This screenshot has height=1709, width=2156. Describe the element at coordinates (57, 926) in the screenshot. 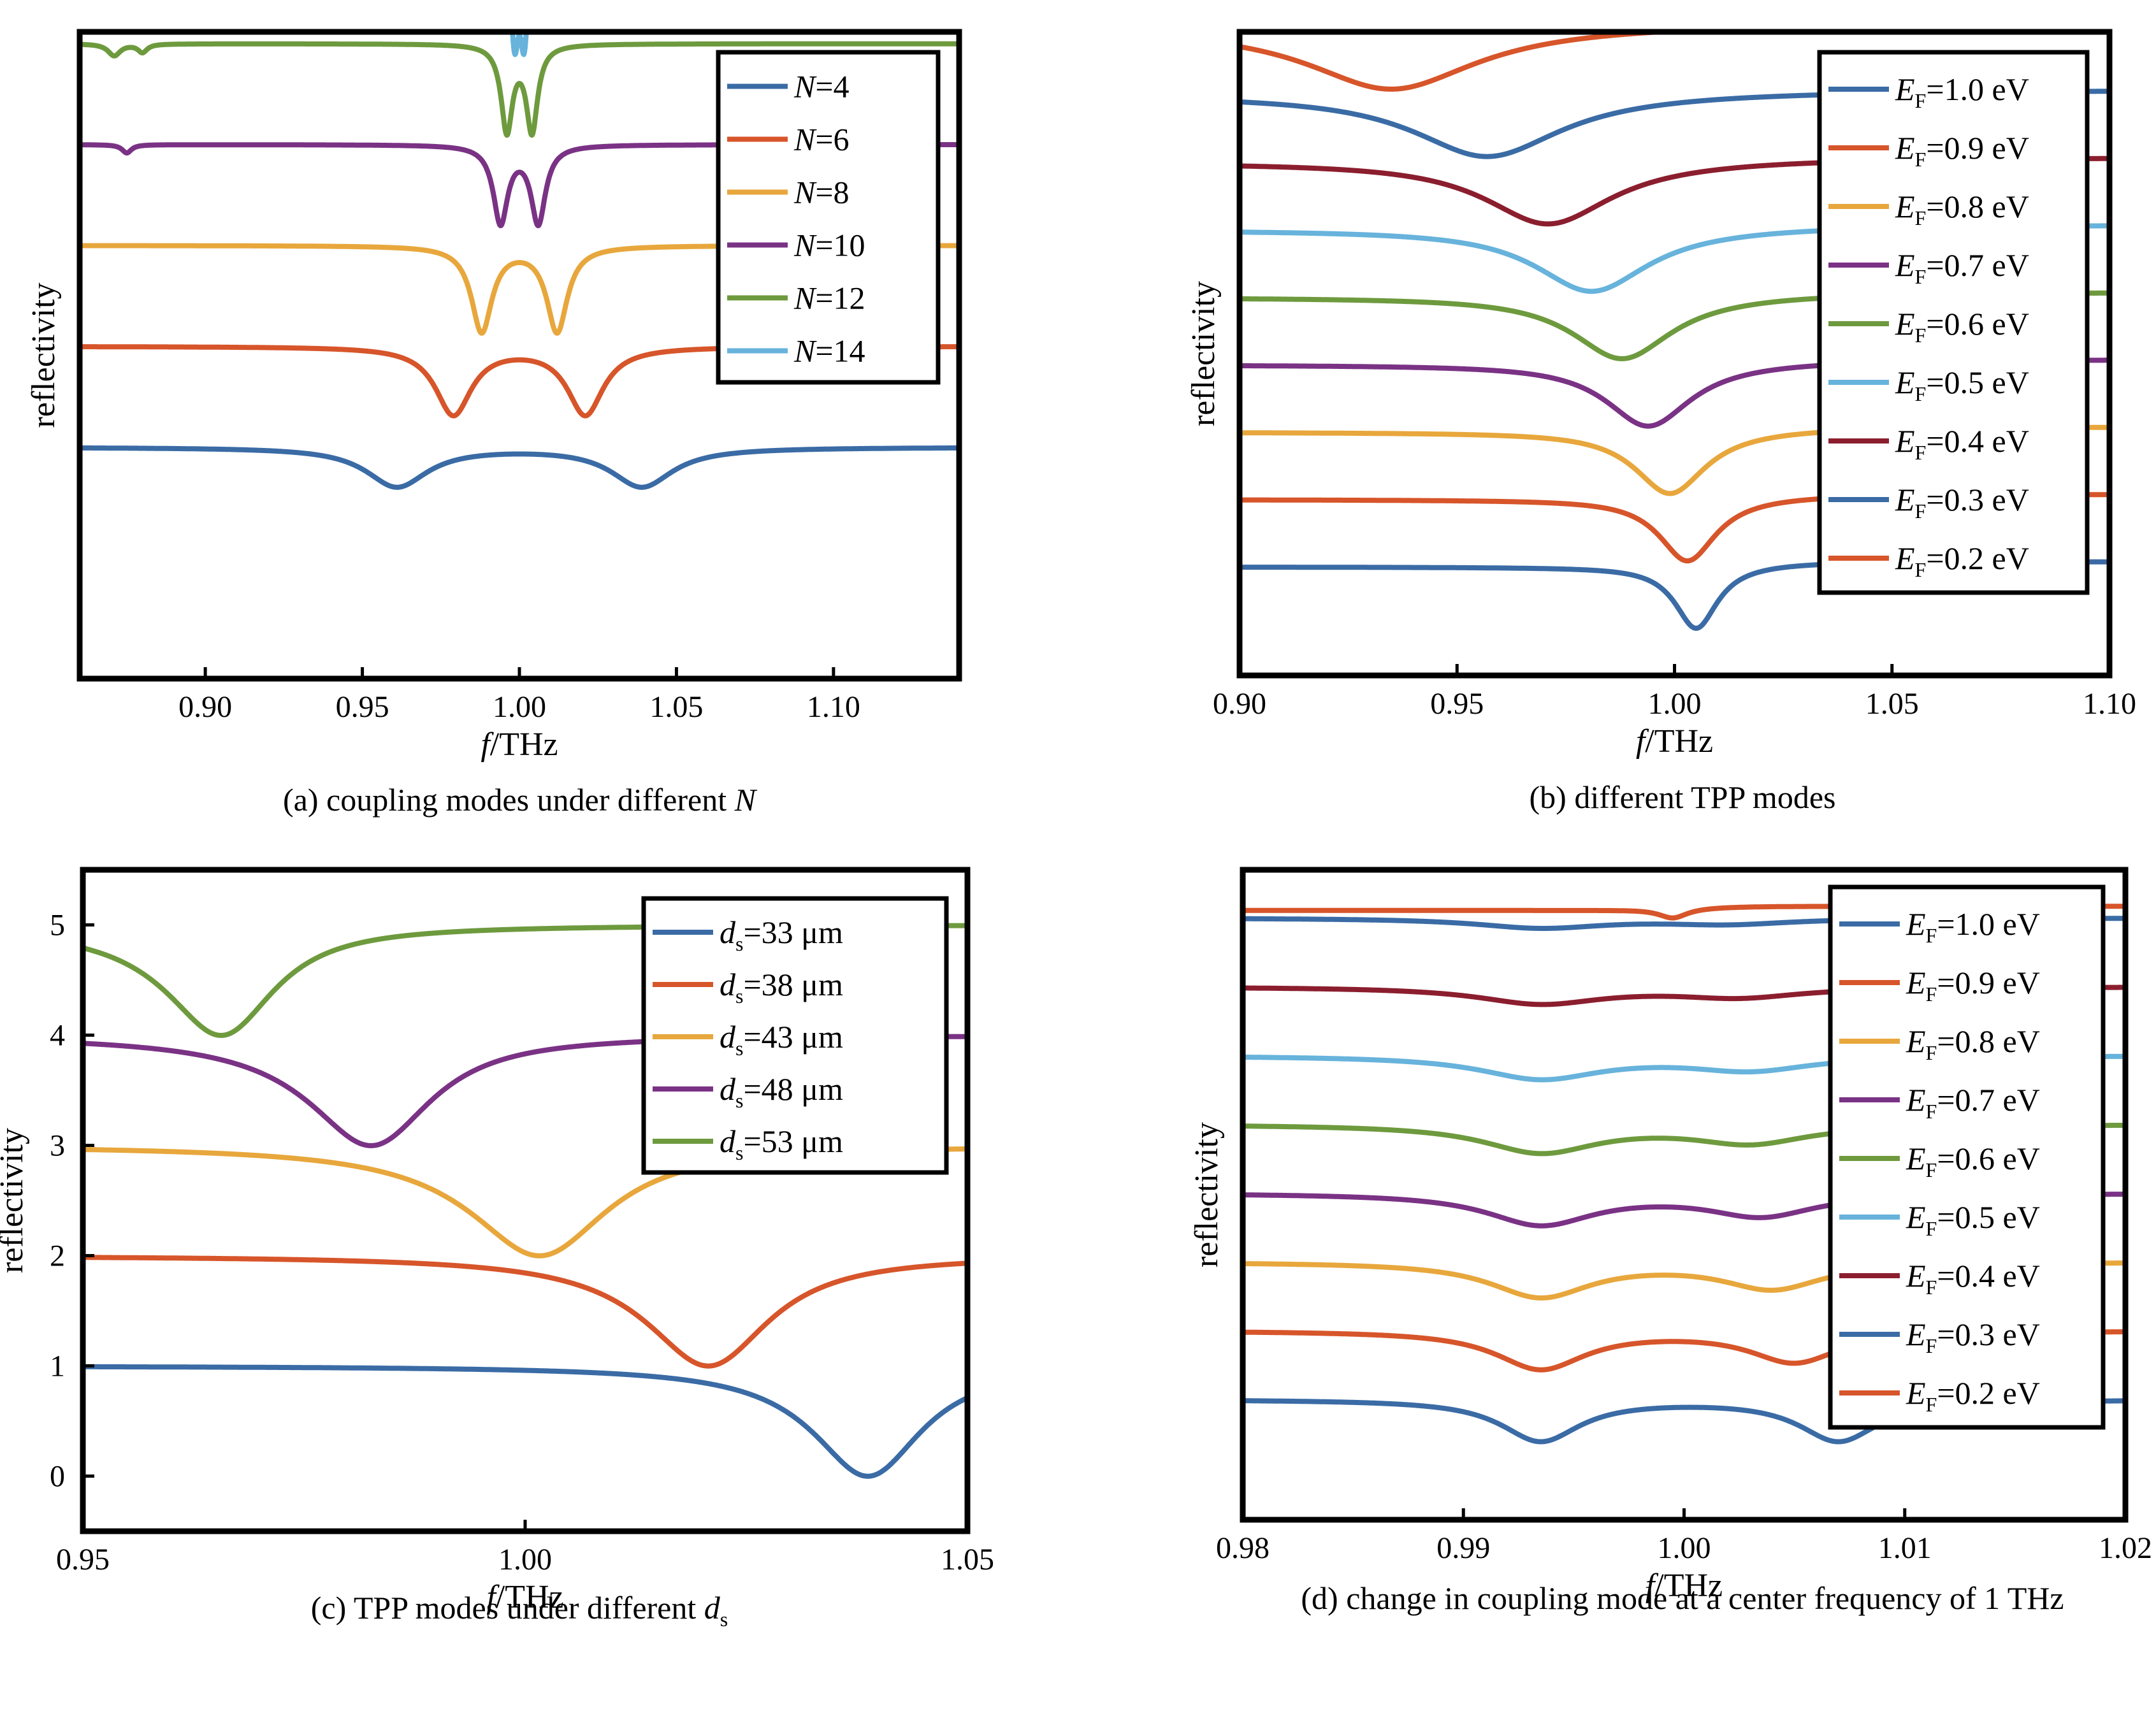

I see `y-tick-label: 5` at that location.